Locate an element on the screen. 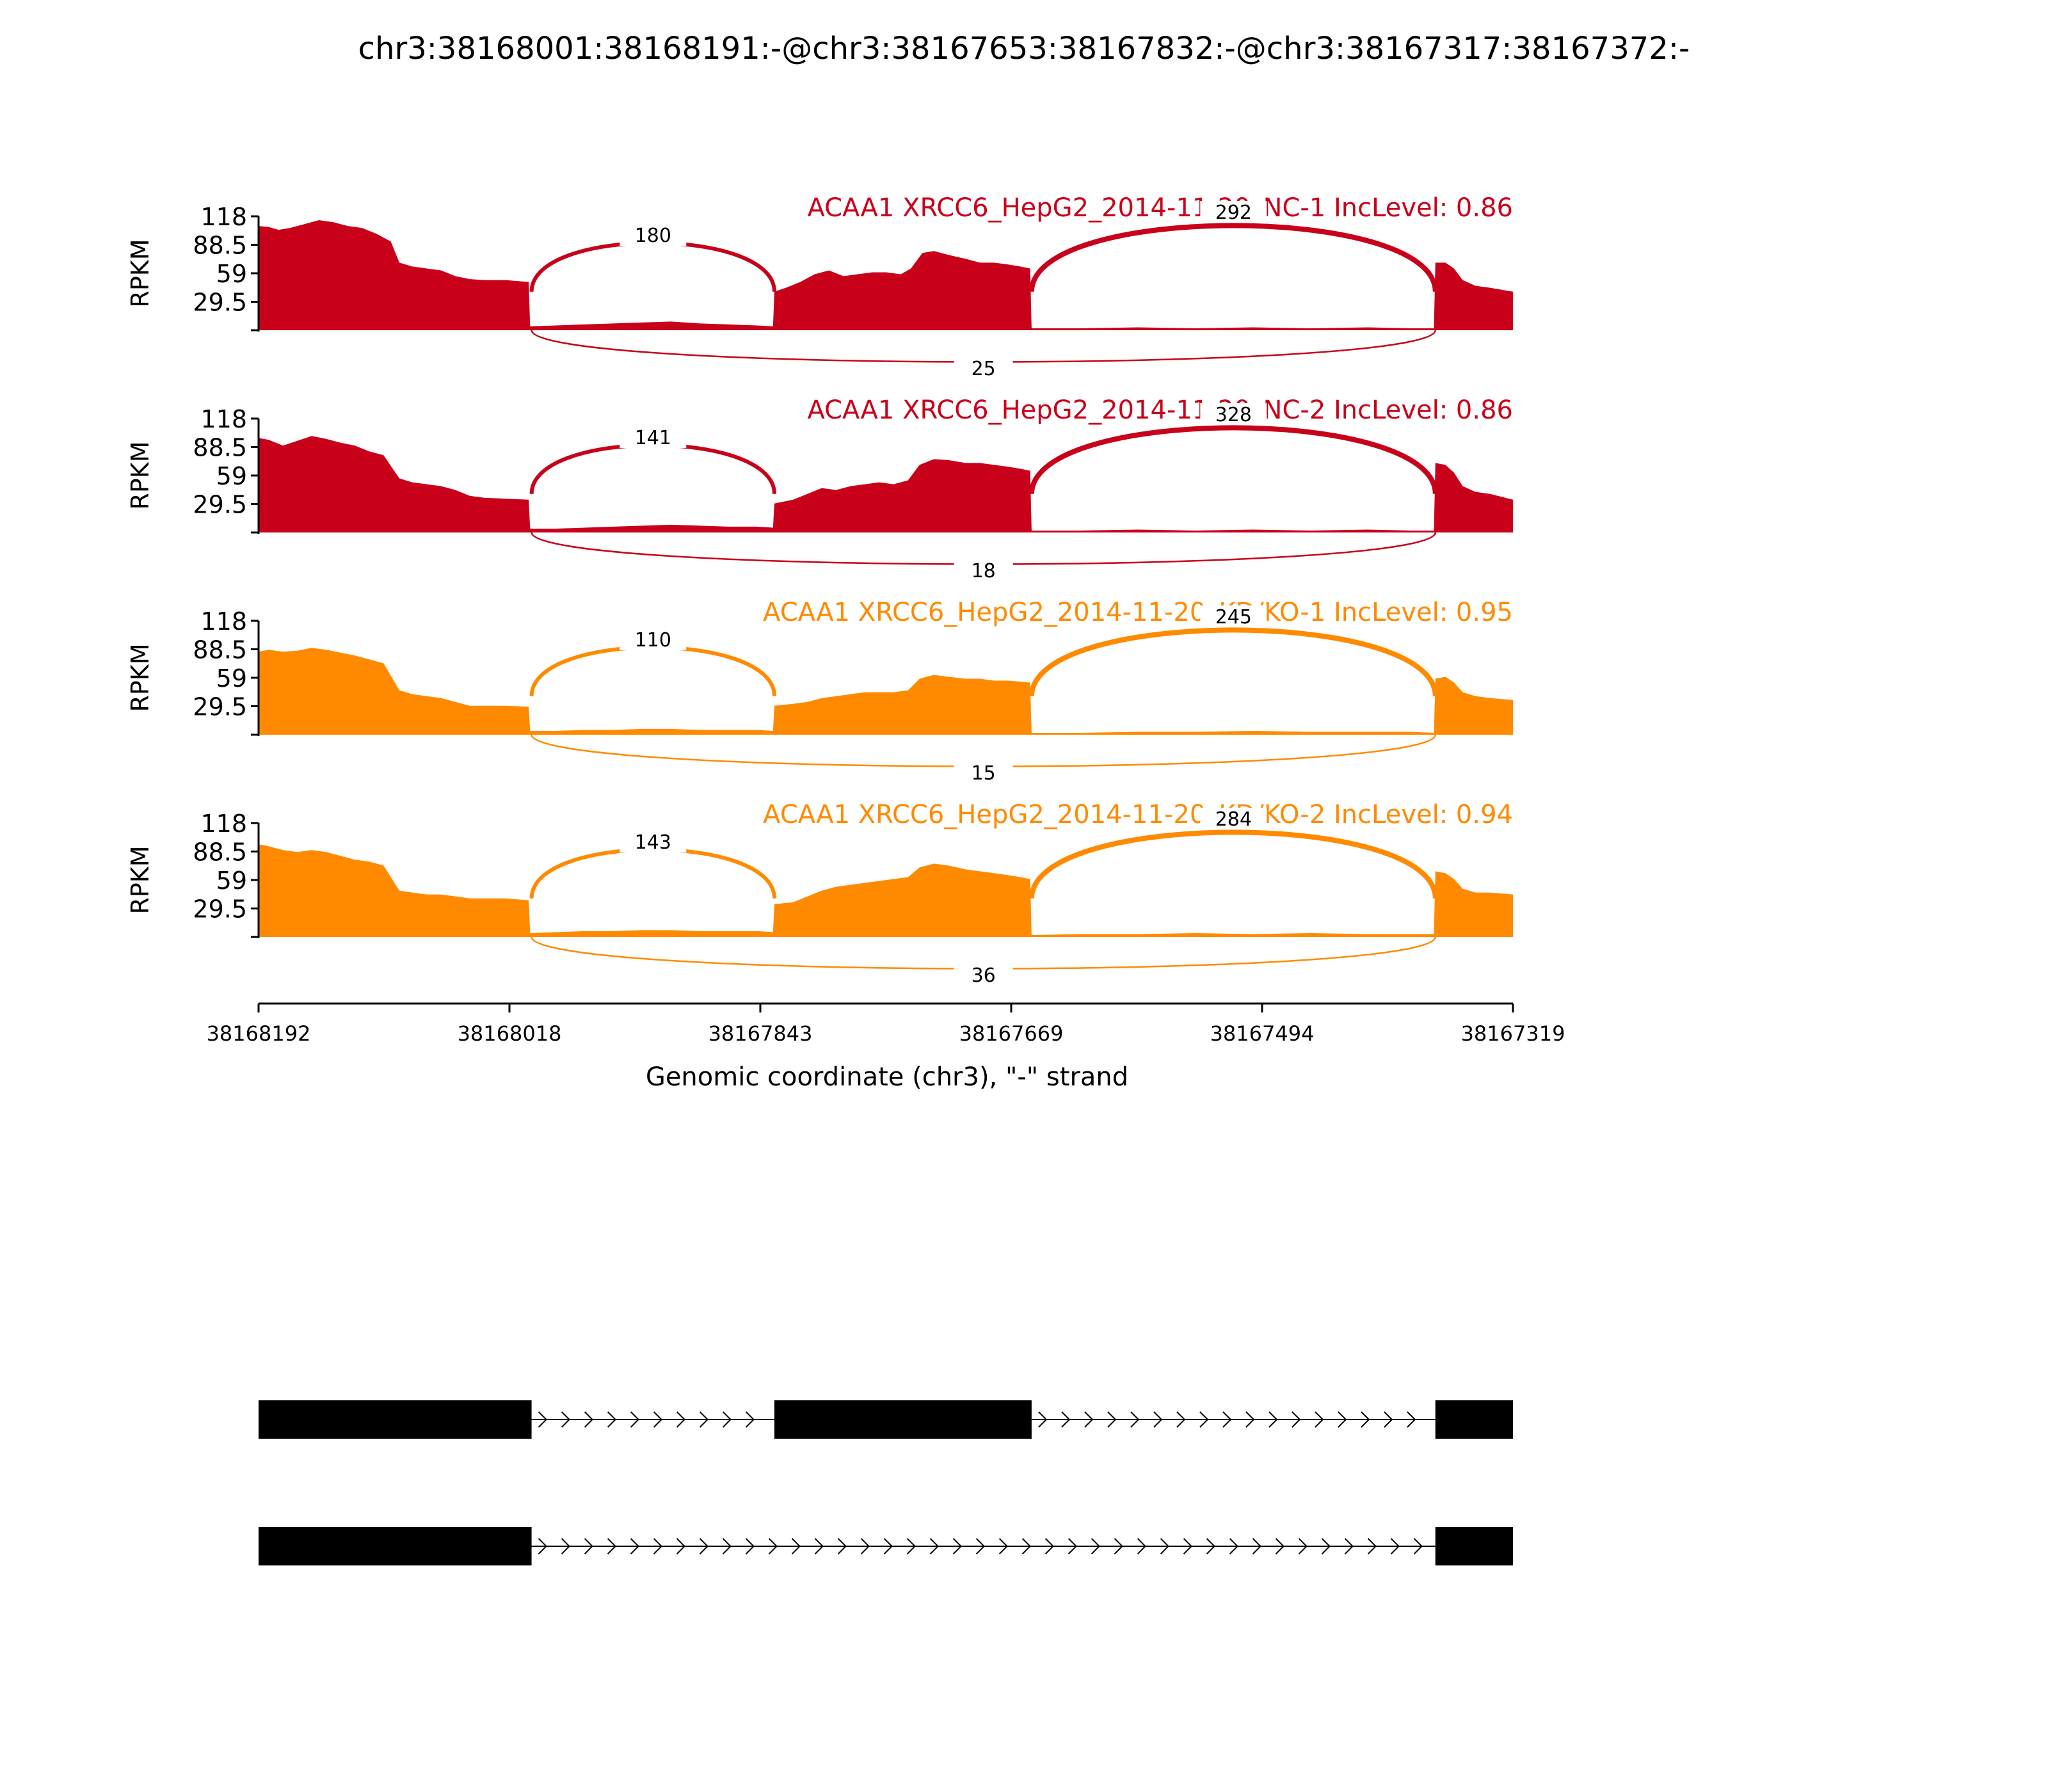 The width and height of the screenshot is (2048, 1792). upper-junction-2-label: 284 is located at coordinates (1233, 819).